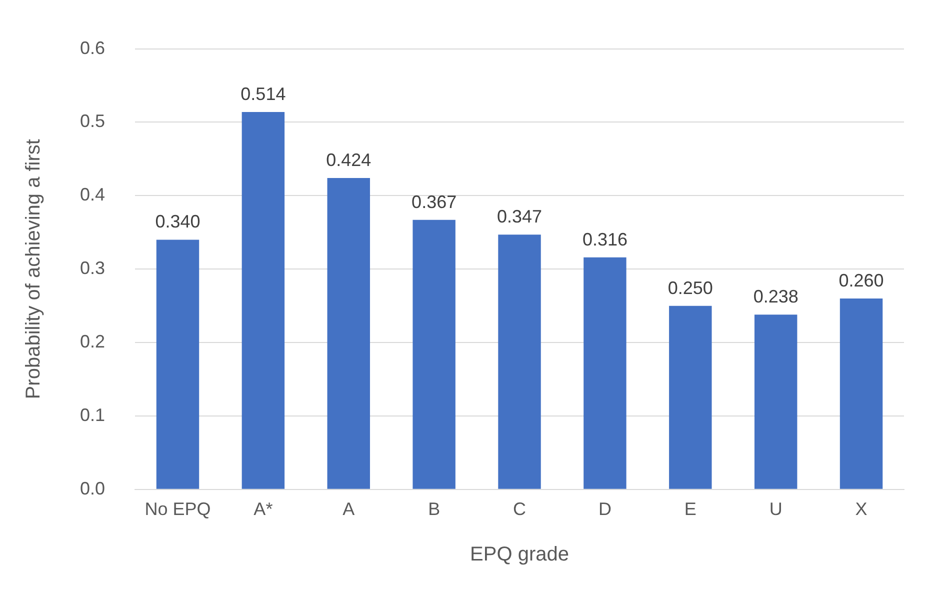 The height and width of the screenshot is (589, 942). I want to click on y-tick-label: 0.1, so click(93, 414).